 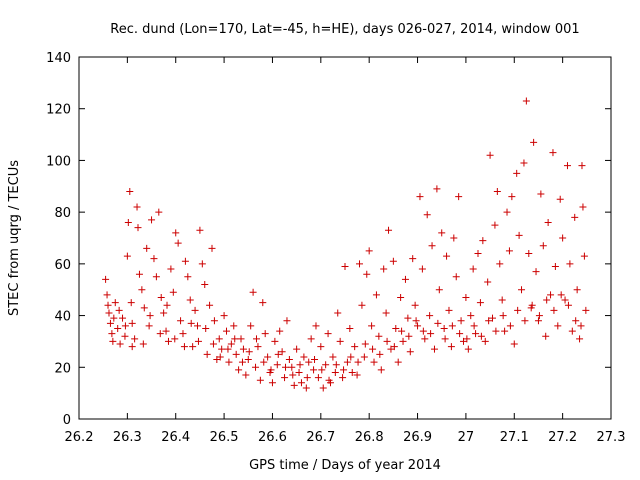 What do you see at coordinates (611, 437) in the screenshot?
I see `x-tick-label: 27.3` at bounding box center [611, 437].